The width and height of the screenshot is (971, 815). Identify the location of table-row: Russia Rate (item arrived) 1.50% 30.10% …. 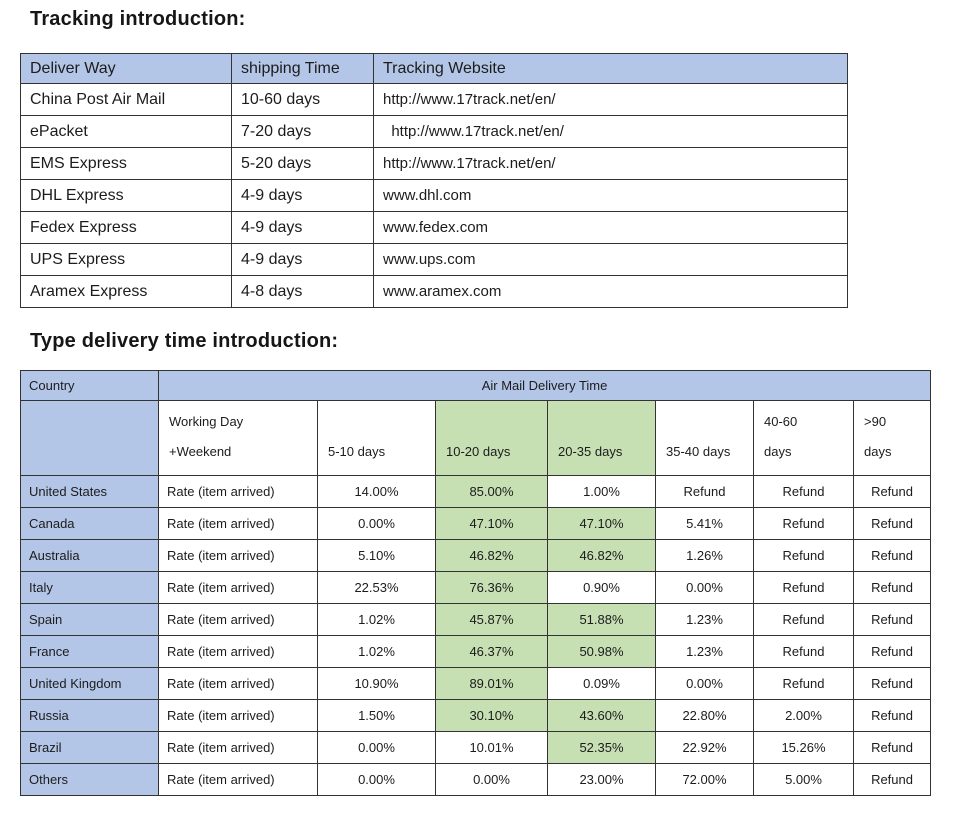
(476, 715).